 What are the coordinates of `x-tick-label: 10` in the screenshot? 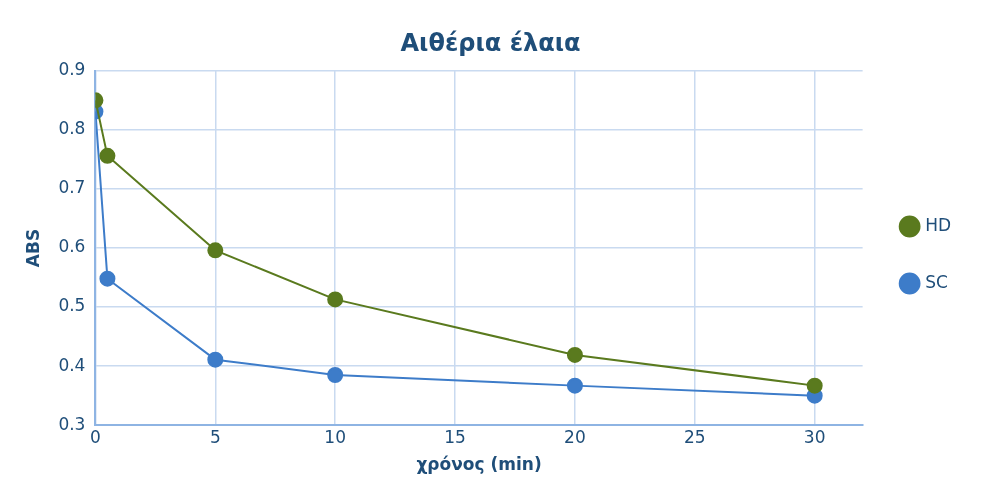 It's located at (335, 436).